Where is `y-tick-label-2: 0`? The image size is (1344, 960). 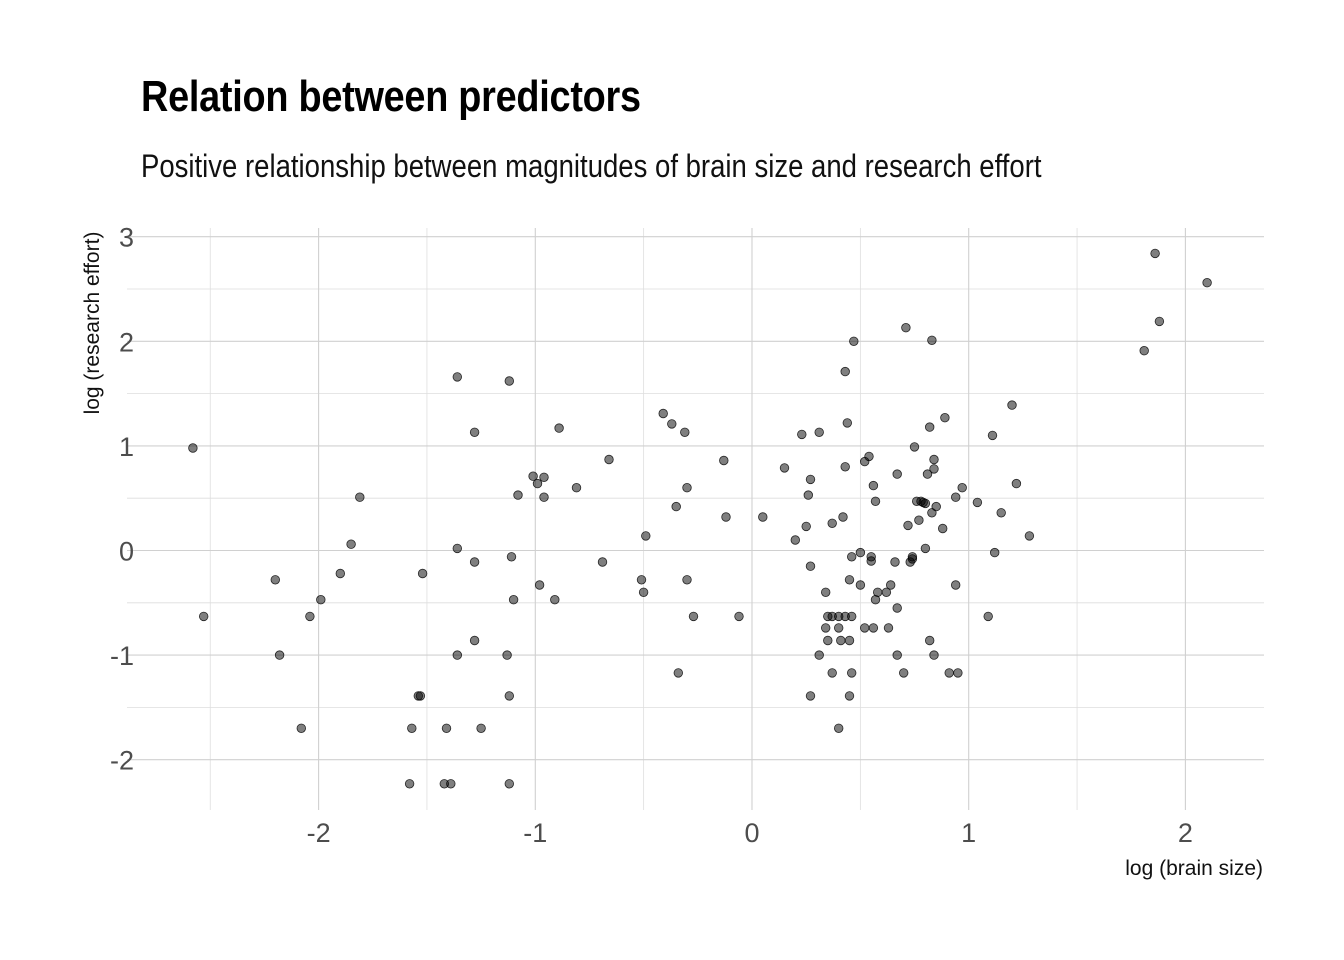
y-tick-label-2: 0 is located at coordinates (126, 552).